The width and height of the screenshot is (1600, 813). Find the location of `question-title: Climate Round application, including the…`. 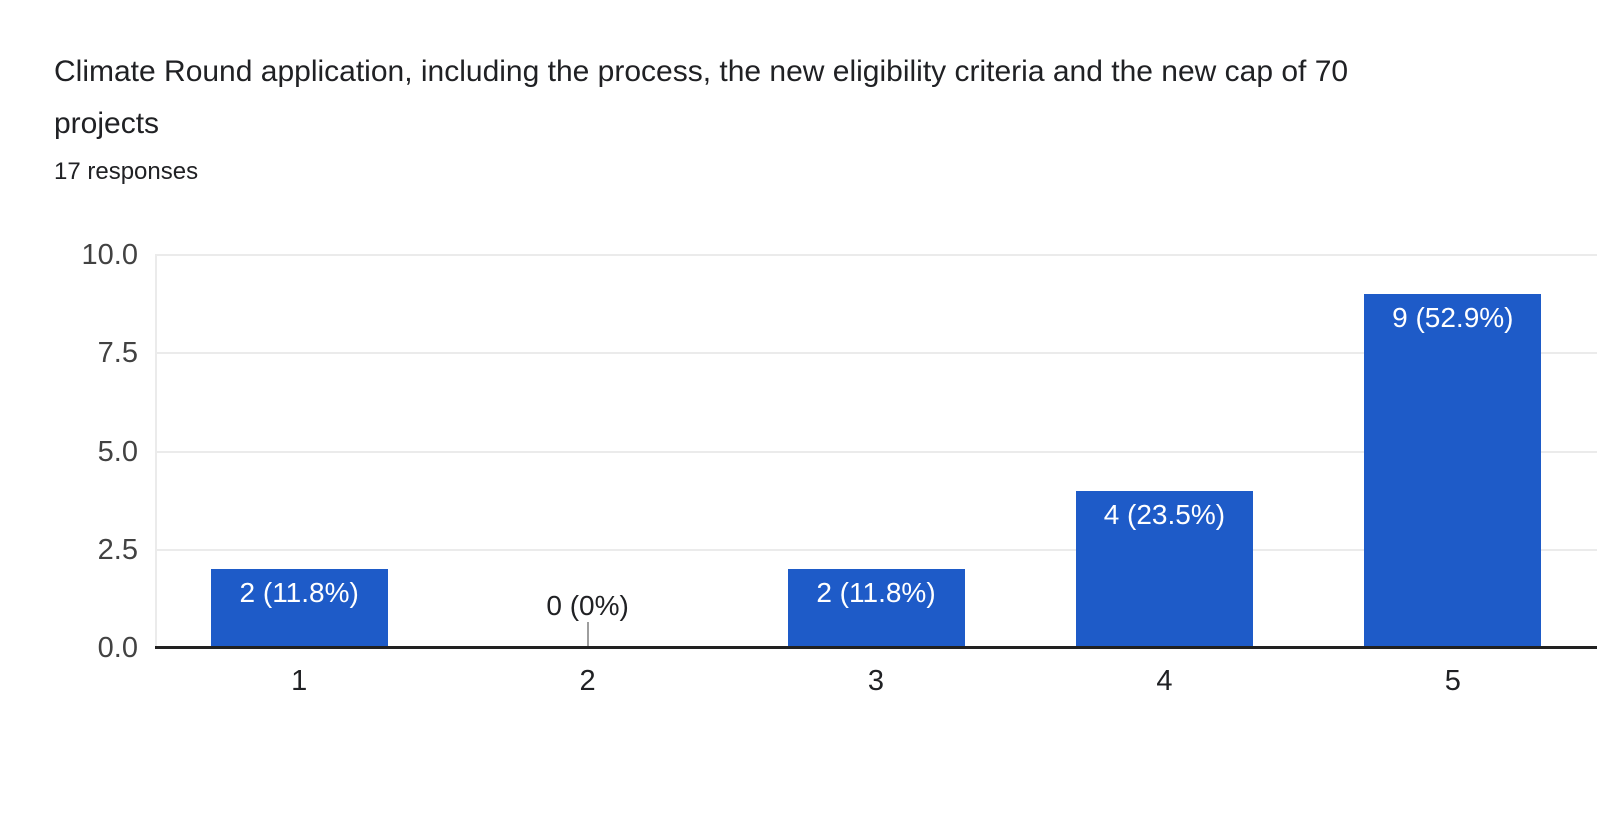

question-title: Climate Round application, including the… is located at coordinates (701, 98).